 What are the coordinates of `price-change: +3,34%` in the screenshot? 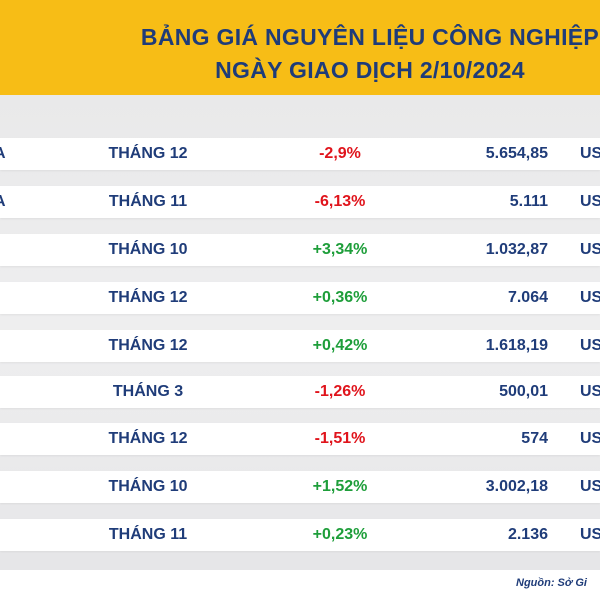 It's located at (340, 249).